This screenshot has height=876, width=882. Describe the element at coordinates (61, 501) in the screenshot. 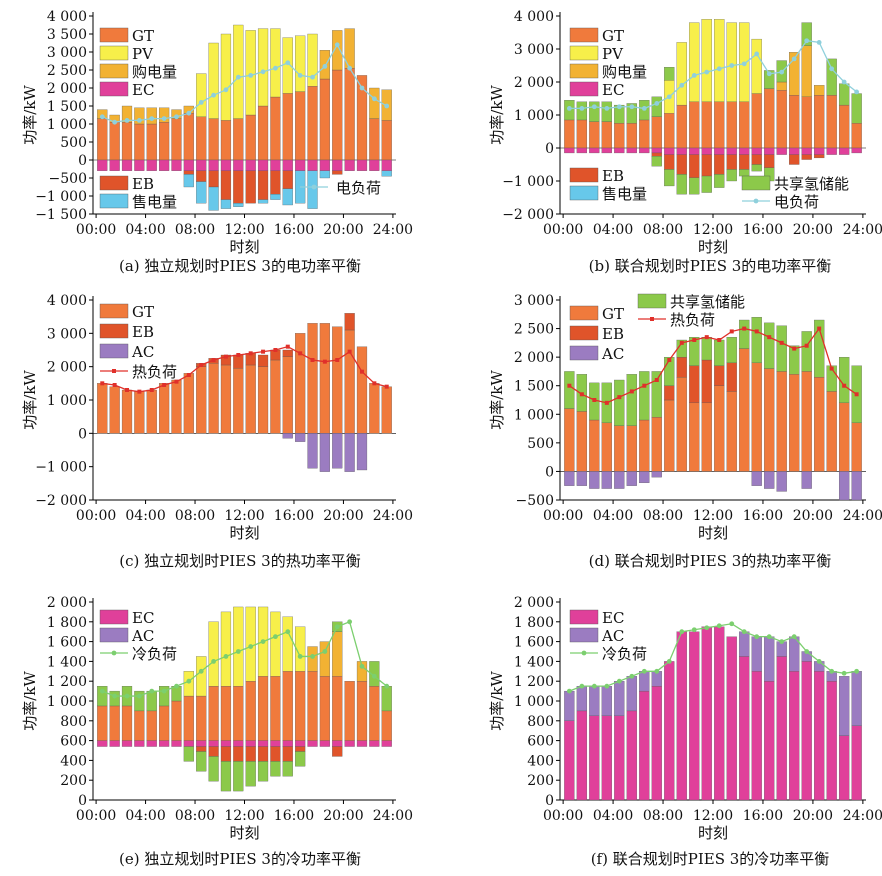

I see `y-tick-label: −2 000` at that location.